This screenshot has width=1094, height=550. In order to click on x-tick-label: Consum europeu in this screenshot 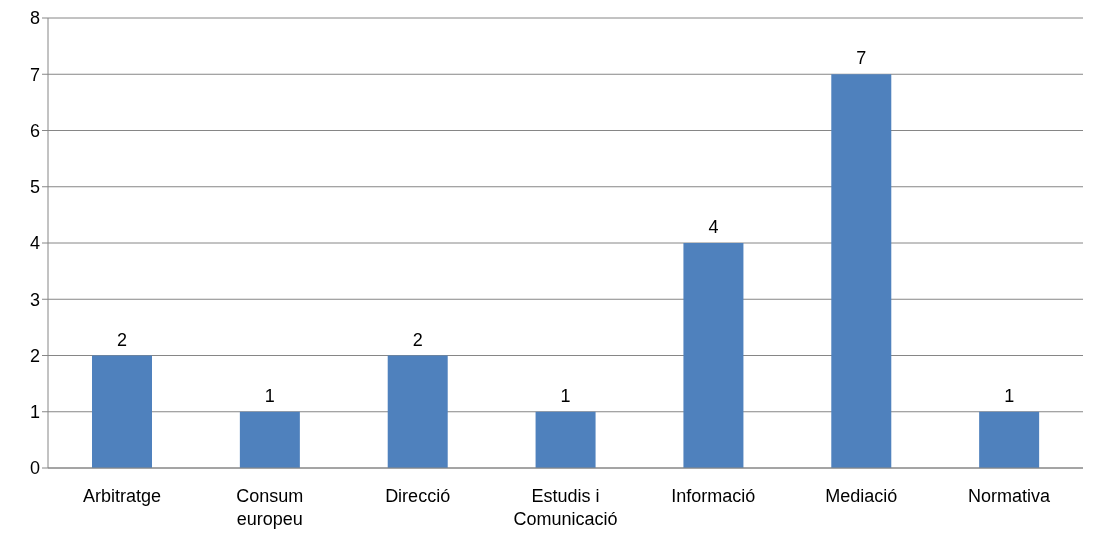, I will do `click(270, 507)`.